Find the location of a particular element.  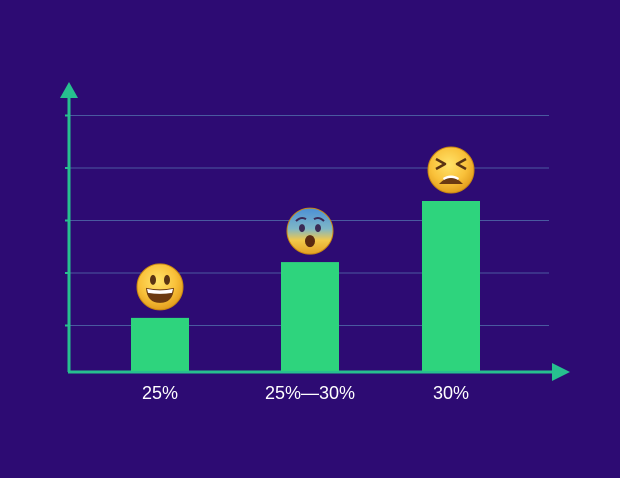

x-tick-label: 25% is located at coordinates (160, 393).